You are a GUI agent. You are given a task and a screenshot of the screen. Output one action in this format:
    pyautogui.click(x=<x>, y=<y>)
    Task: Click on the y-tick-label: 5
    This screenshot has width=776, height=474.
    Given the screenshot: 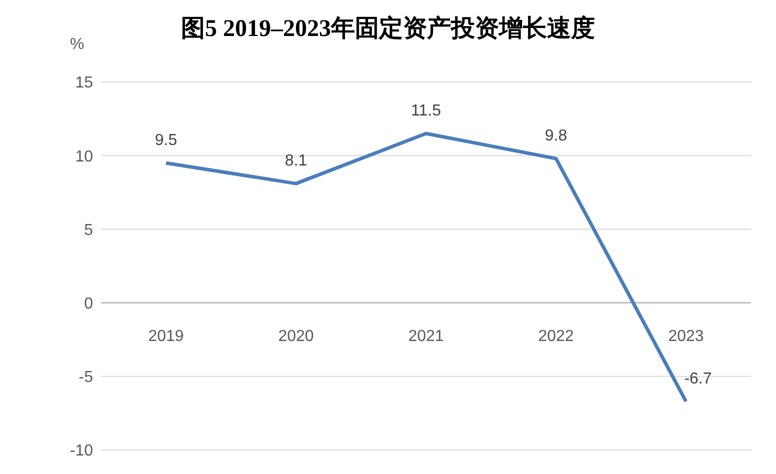 What is the action you would take?
    pyautogui.click(x=89, y=230)
    